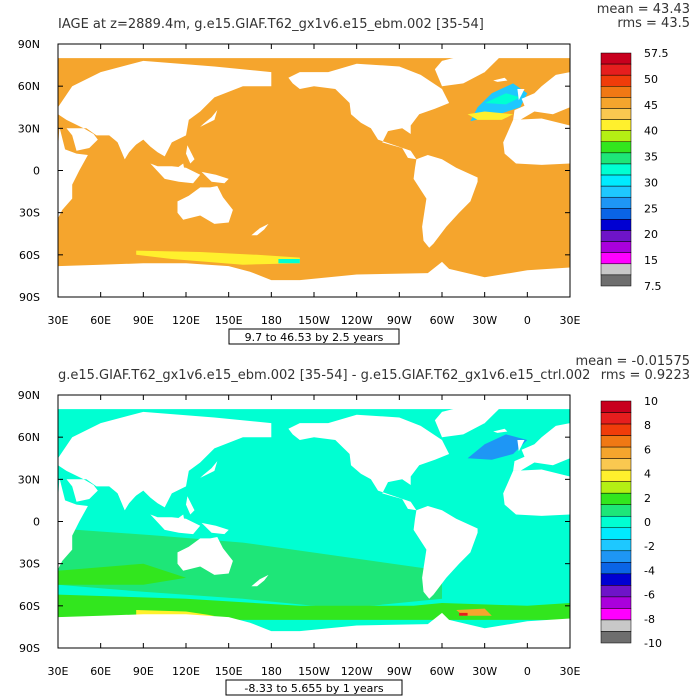  What do you see at coordinates (463, 614) in the screenshot?
I see `accent-weddell-red` at bounding box center [463, 614].